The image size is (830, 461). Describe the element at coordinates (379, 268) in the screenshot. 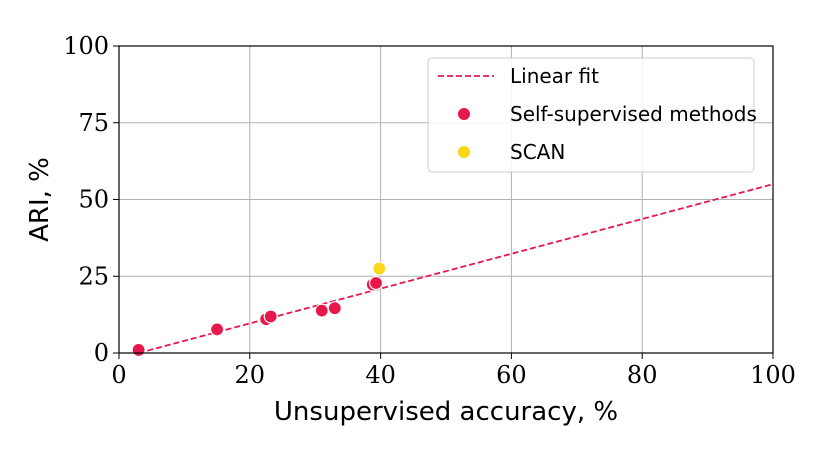

I see `scan-point` at that location.